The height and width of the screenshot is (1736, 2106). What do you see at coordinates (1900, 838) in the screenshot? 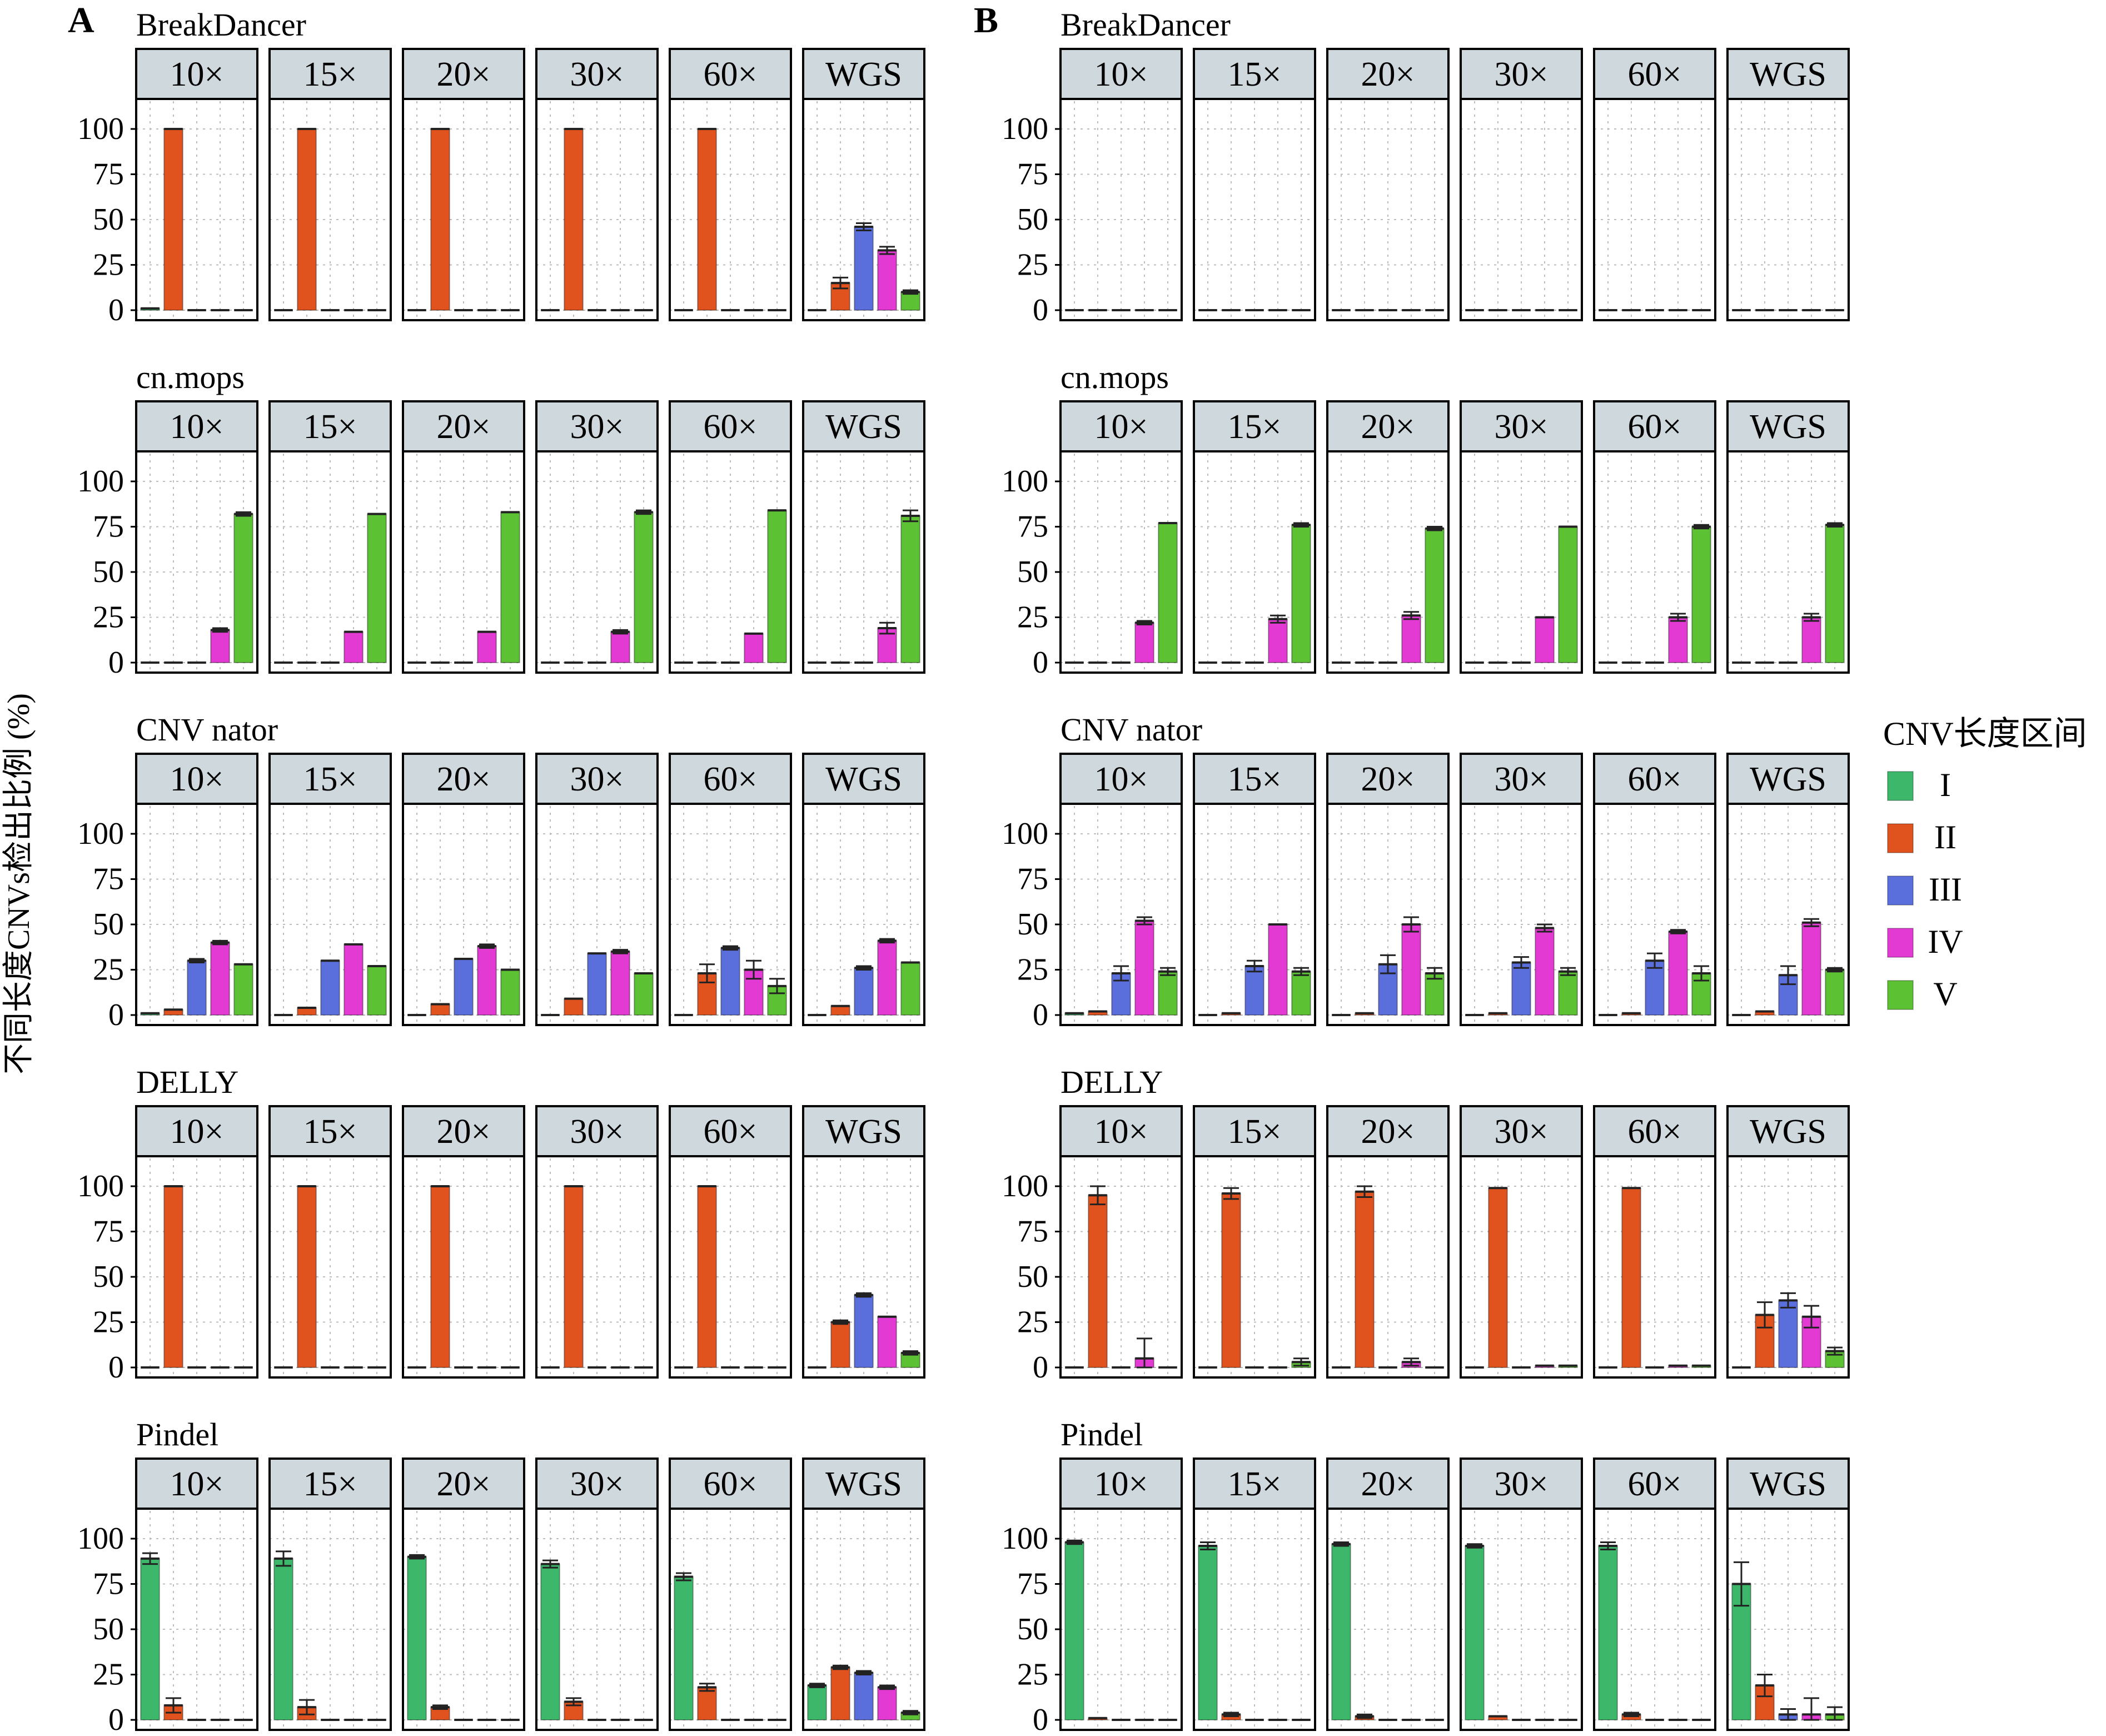
I see `legend-swatch-II` at bounding box center [1900, 838].